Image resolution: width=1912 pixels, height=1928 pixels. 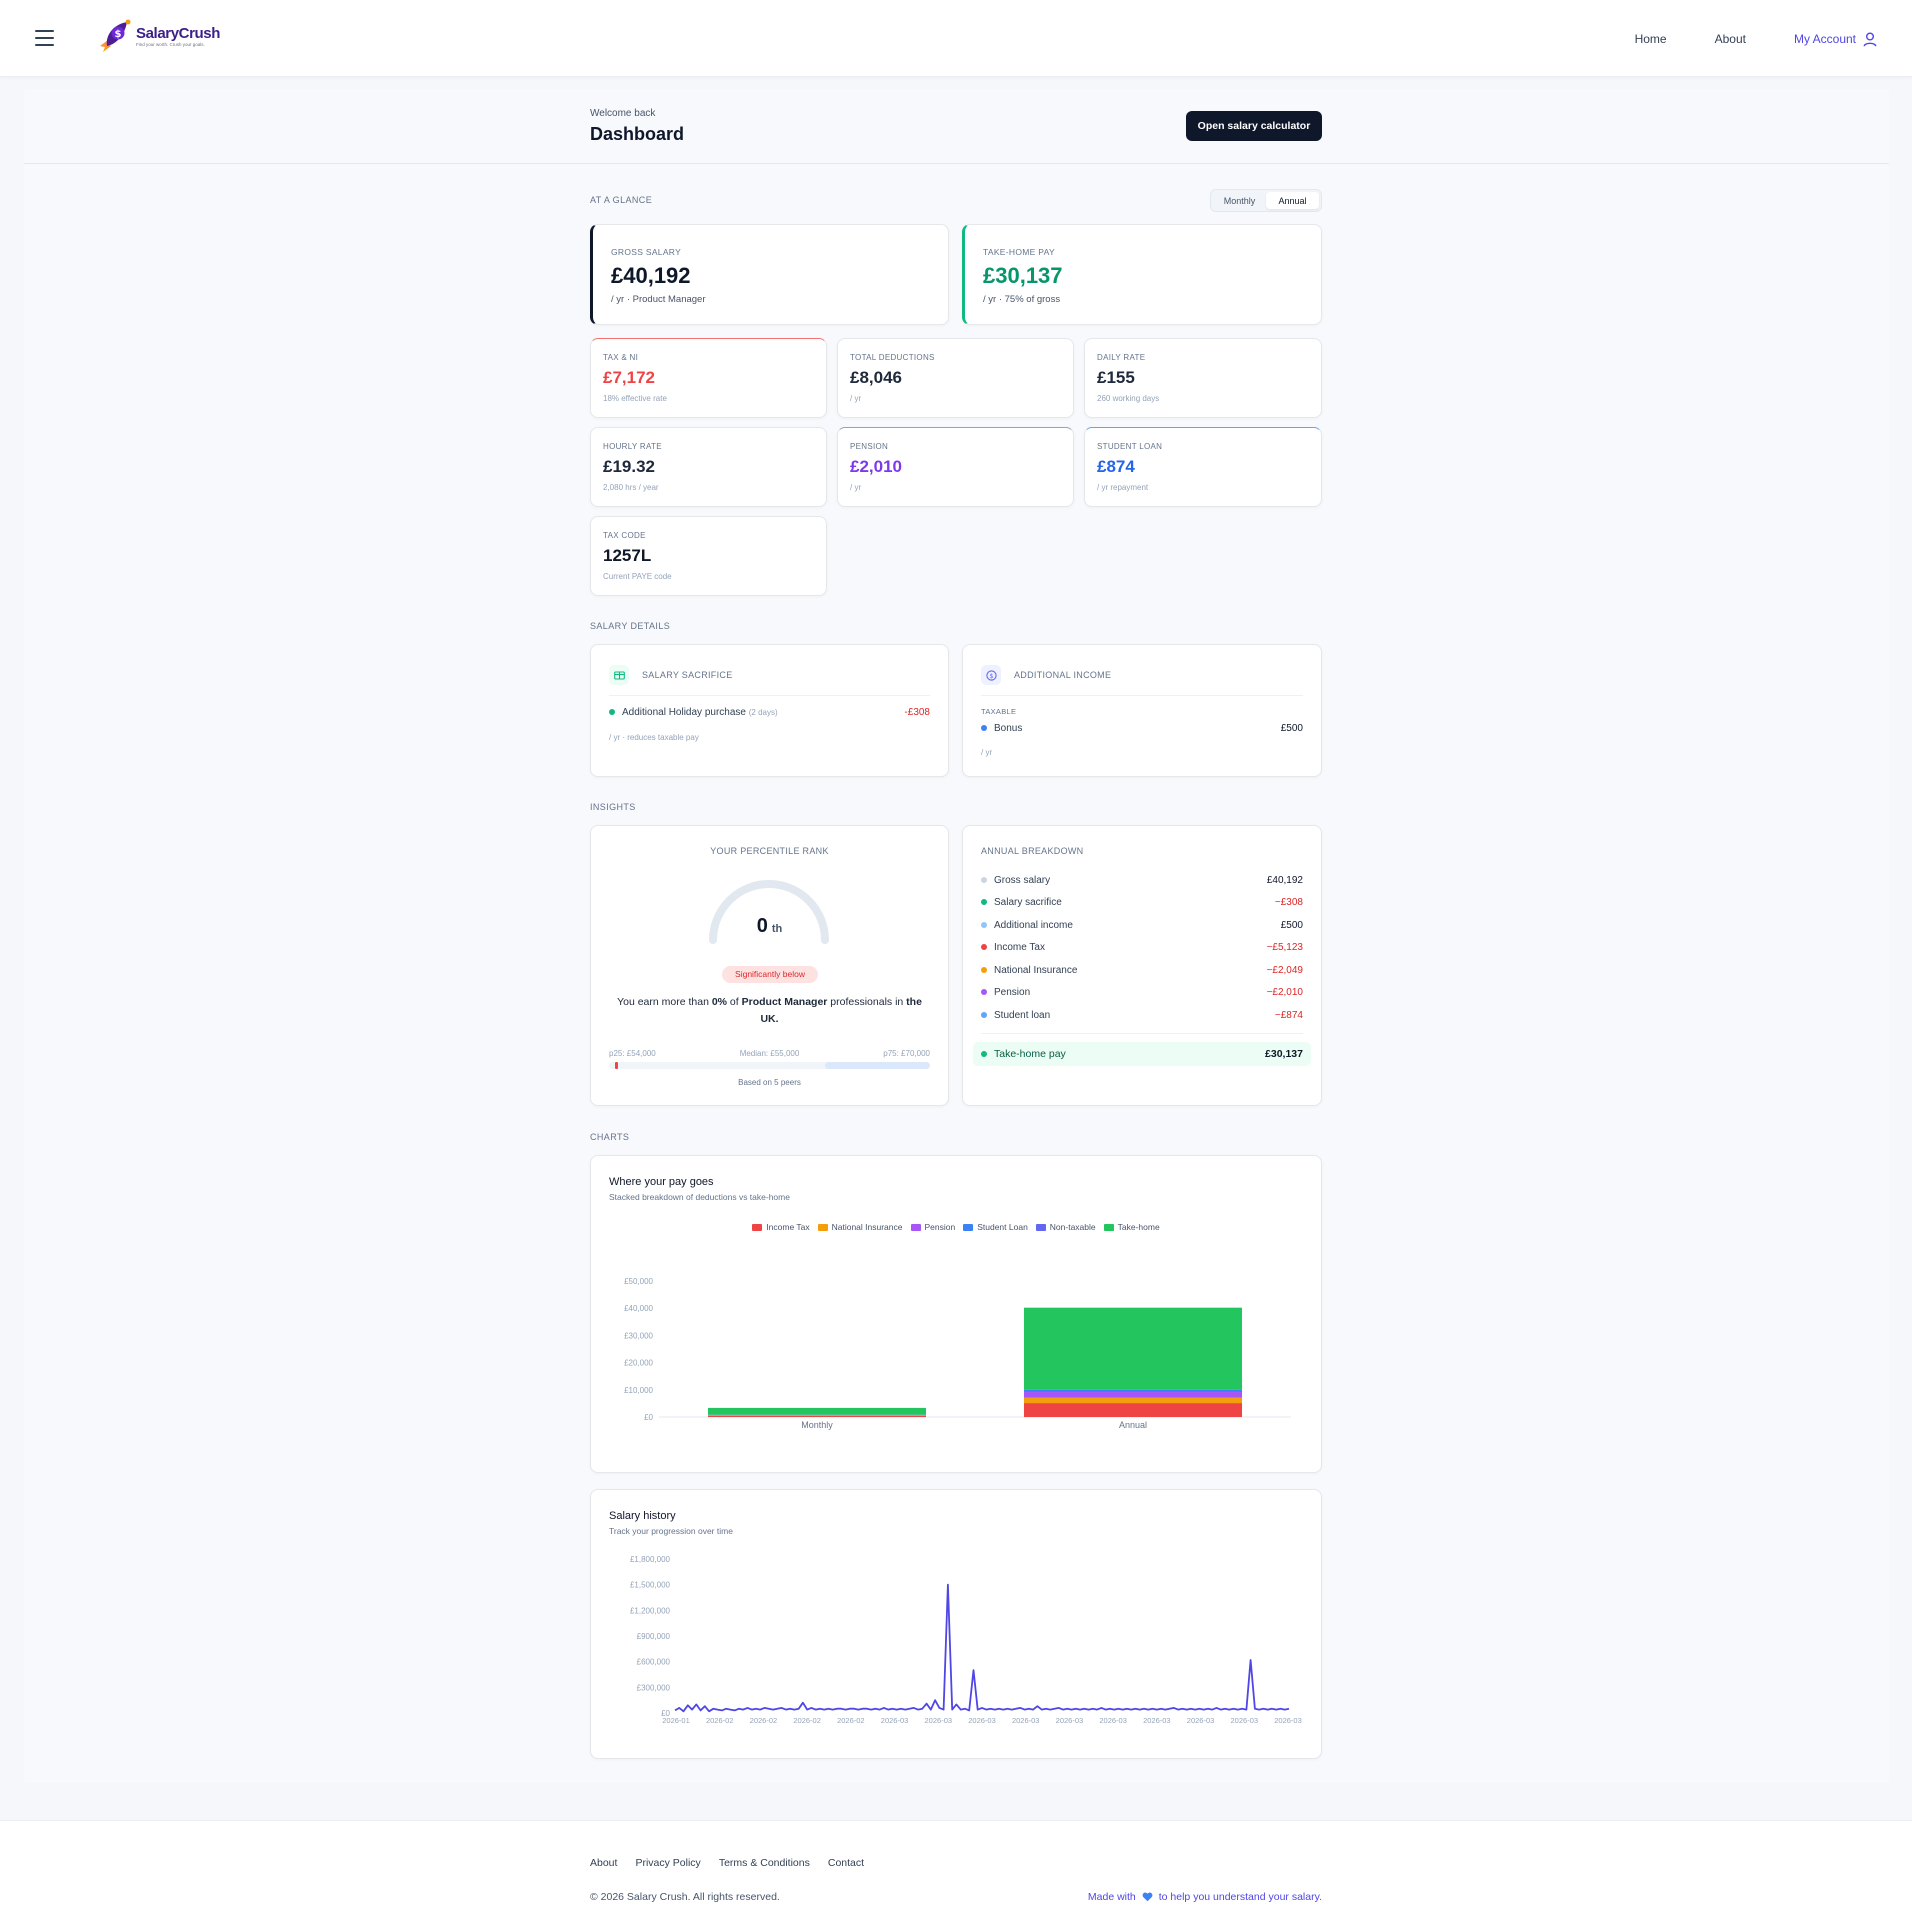 I want to click on period-toggle: Monthly Annual, so click(x=1266, y=200).